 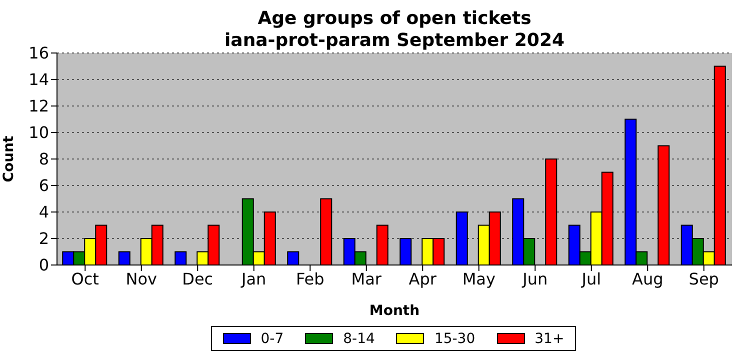 What do you see at coordinates (38, 132) in the screenshot?
I see `y-tick-label: 10` at bounding box center [38, 132].